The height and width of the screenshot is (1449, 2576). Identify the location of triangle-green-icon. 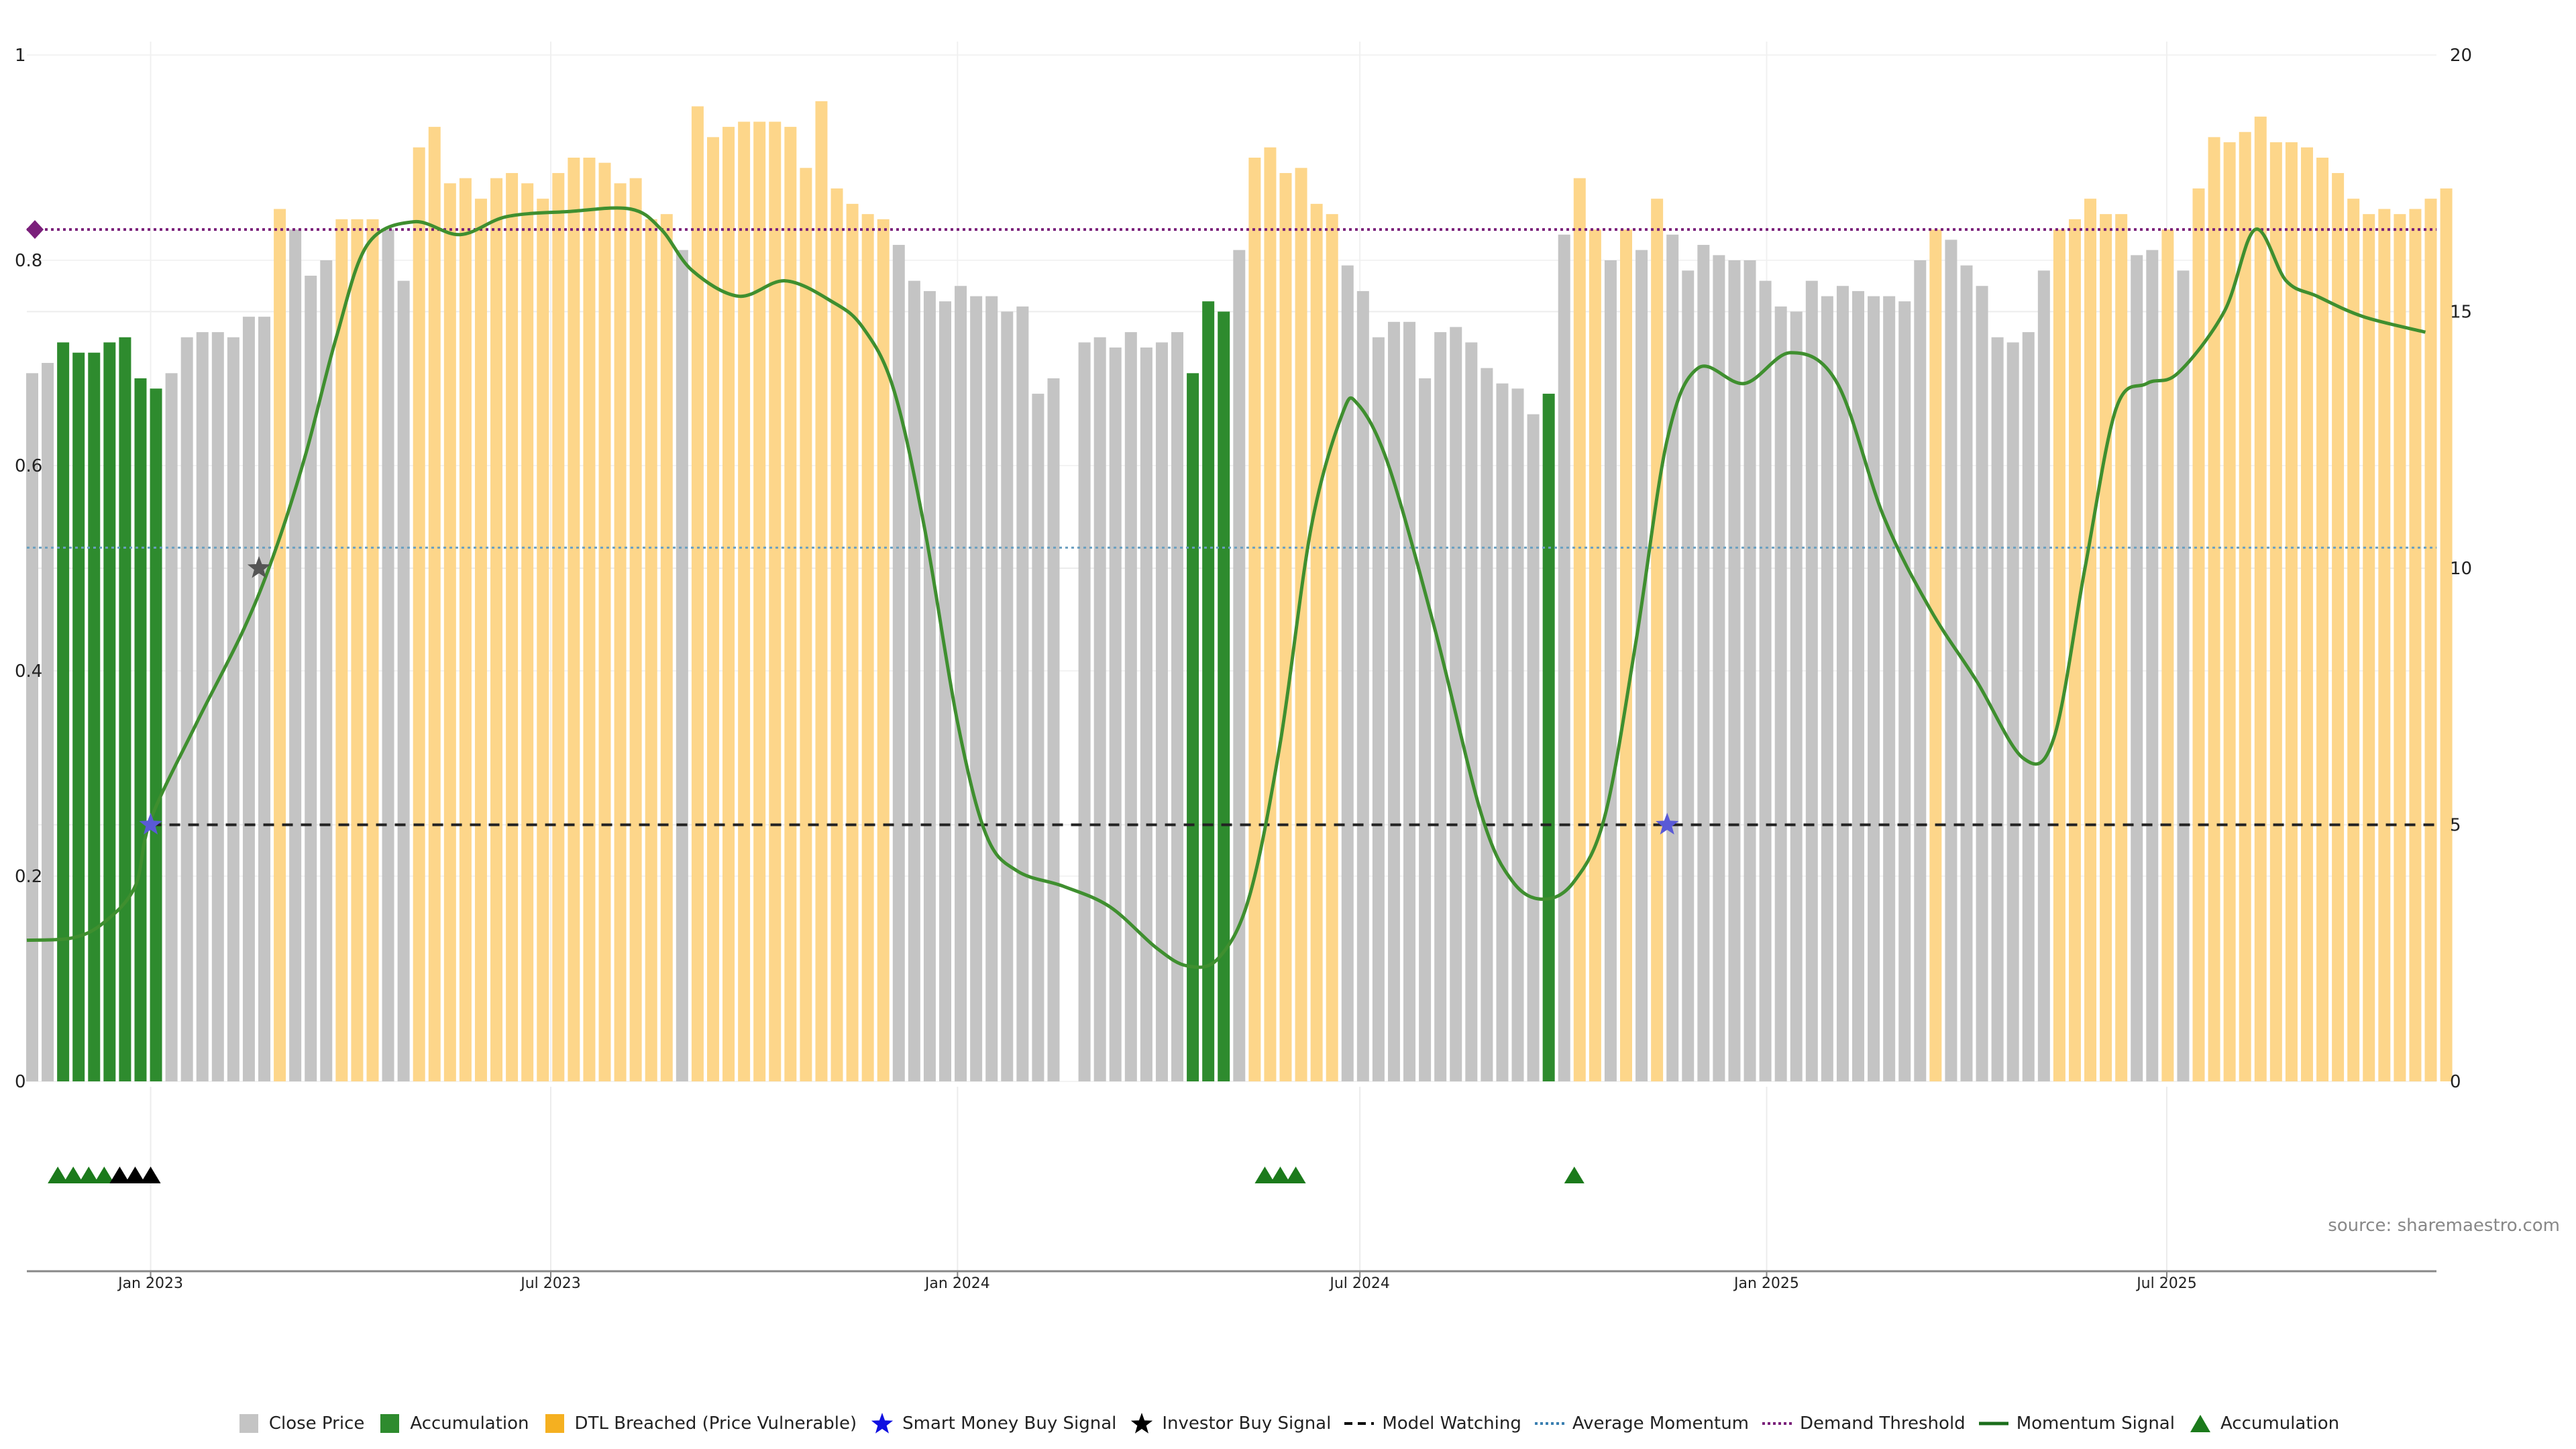
(2200, 1423).